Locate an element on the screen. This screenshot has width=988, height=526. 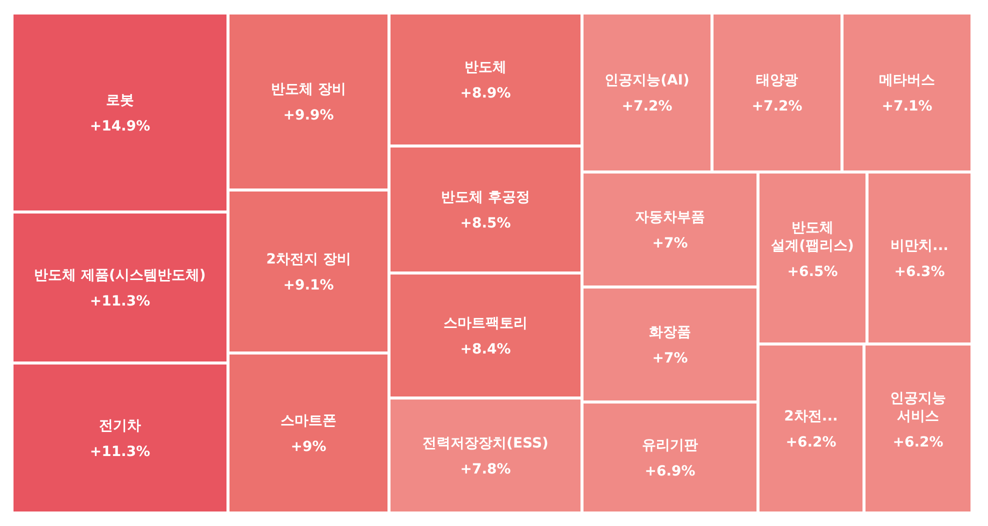
data-label: +7.8% is located at coordinates (485, 470).